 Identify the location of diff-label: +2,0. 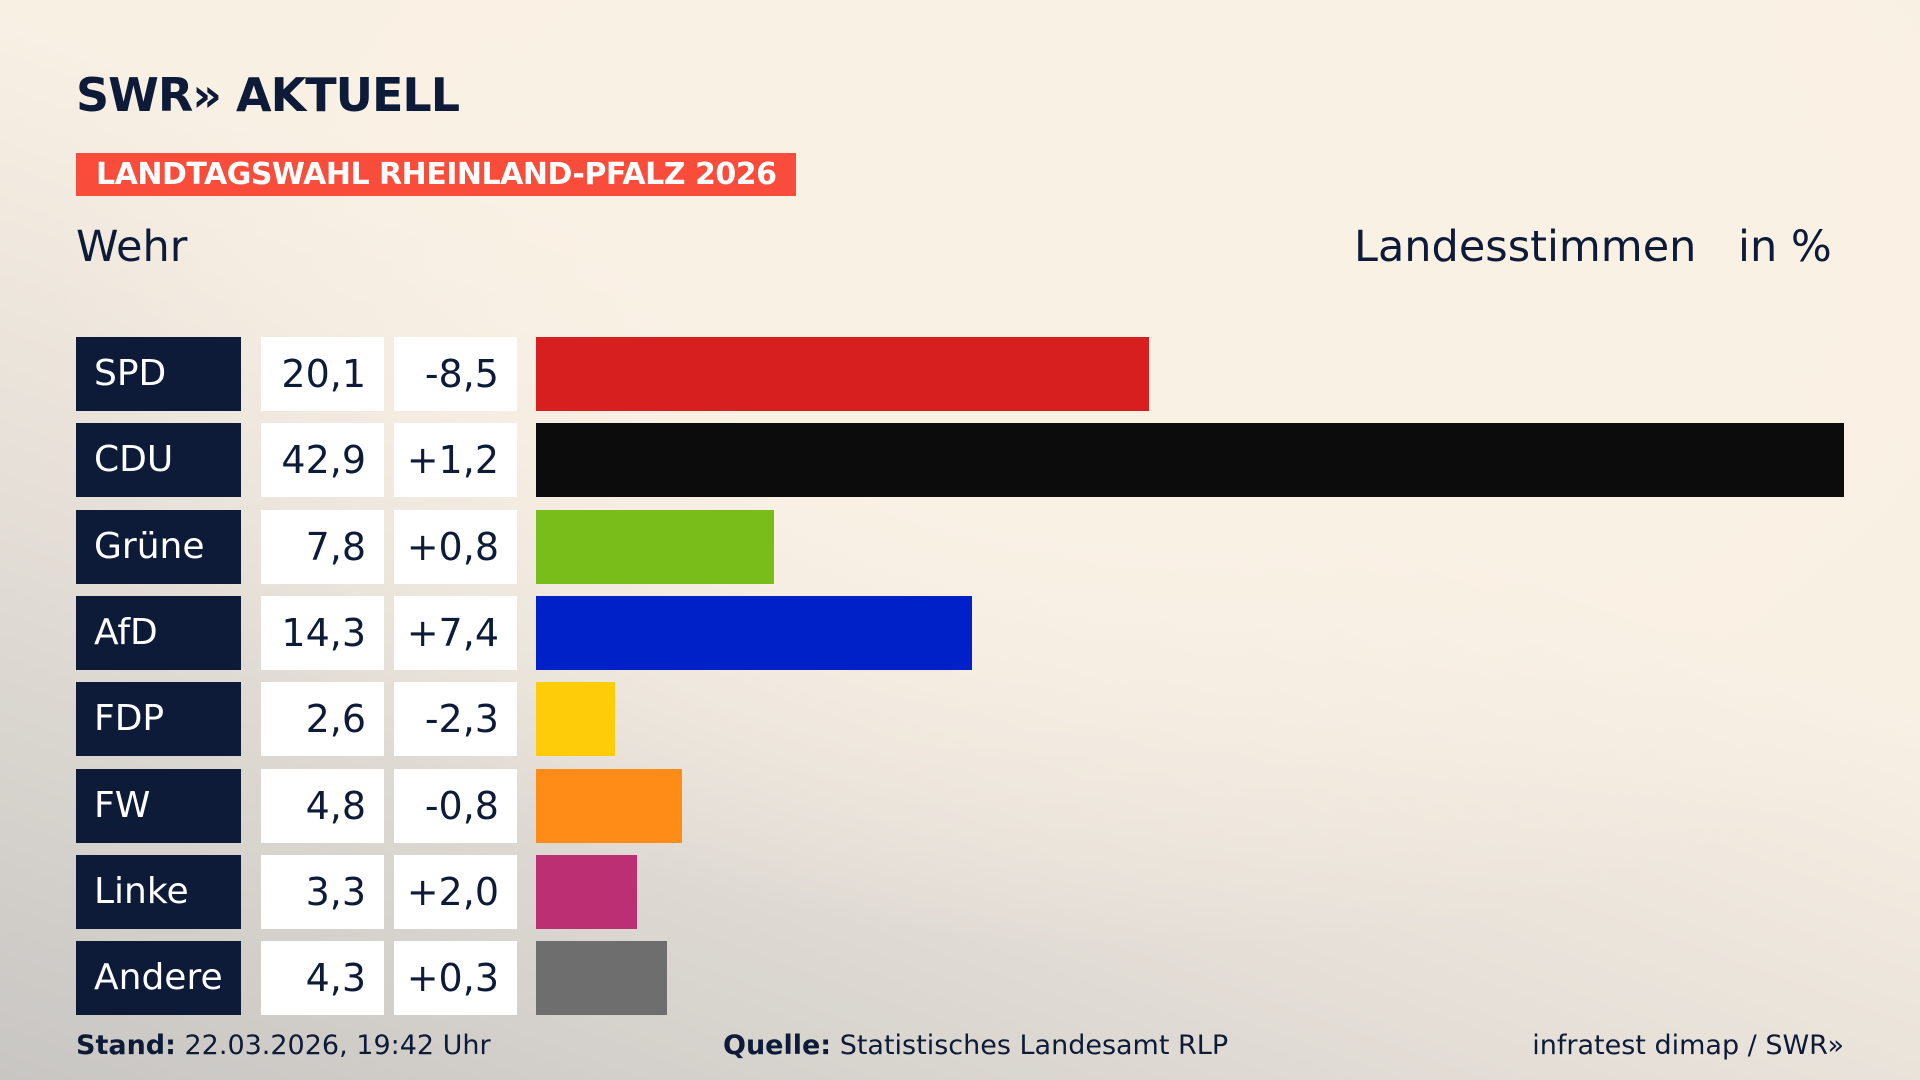
(455, 891).